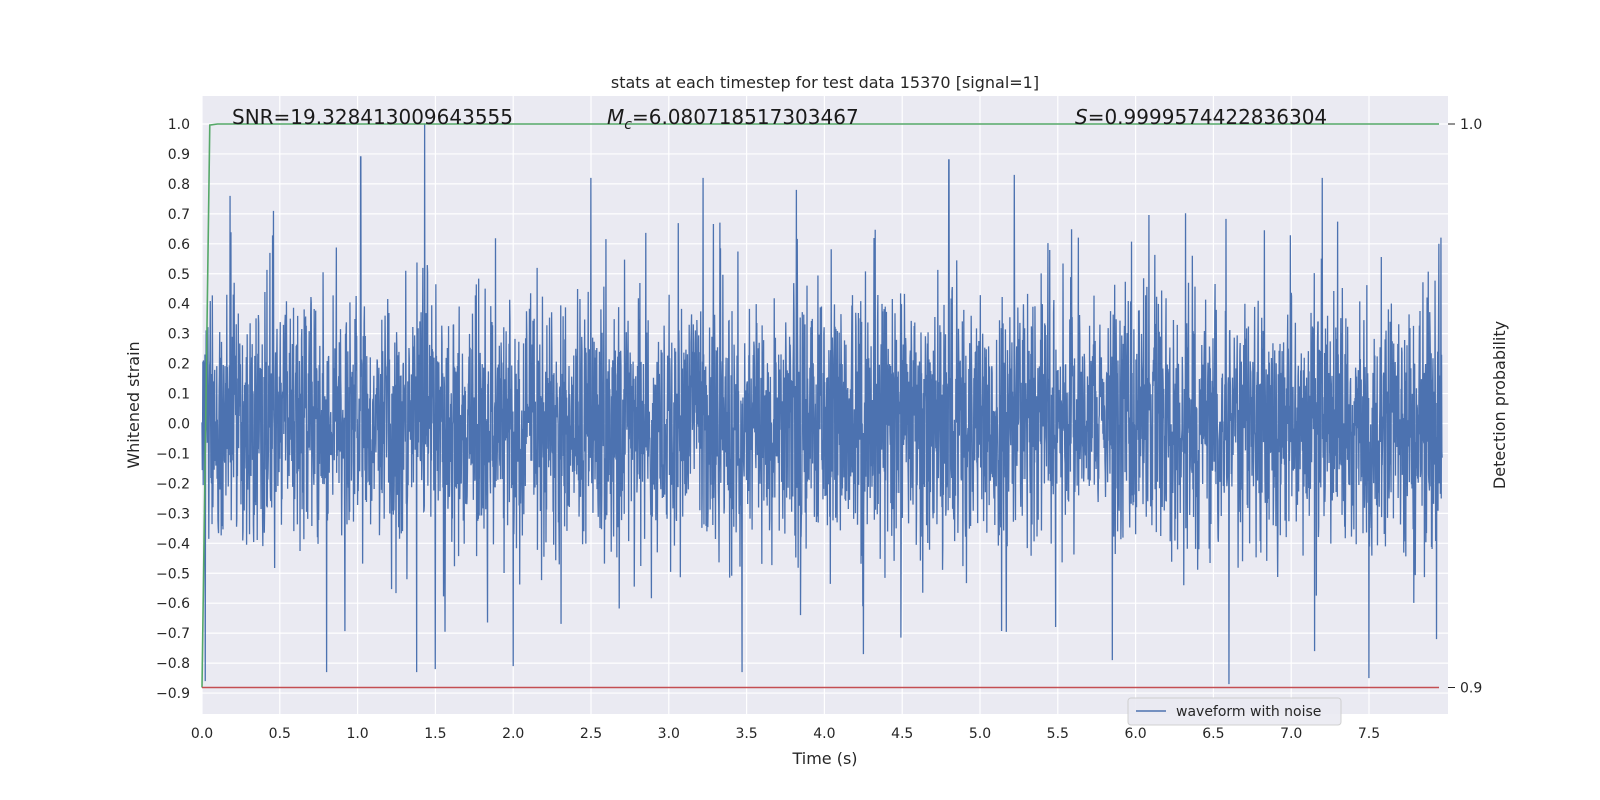  What do you see at coordinates (179, 185) in the screenshot?
I see `y-tick-label: 0.8` at bounding box center [179, 185].